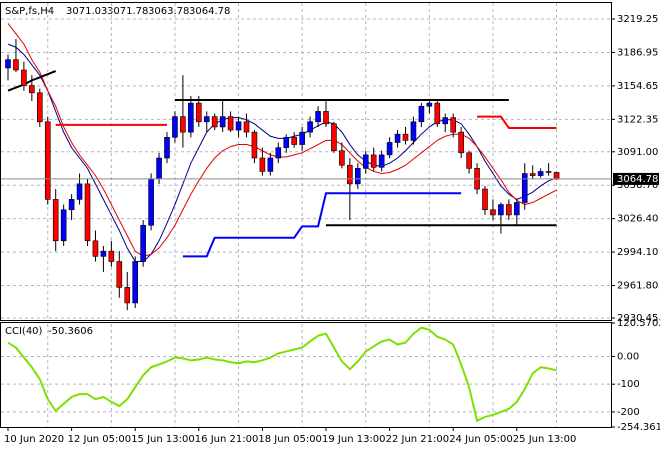 Image resolution: width=660 pixels, height=450 pixels. Describe the element at coordinates (637, 86) in the screenshot. I see `y-tick-label: 3154.65` at that location.